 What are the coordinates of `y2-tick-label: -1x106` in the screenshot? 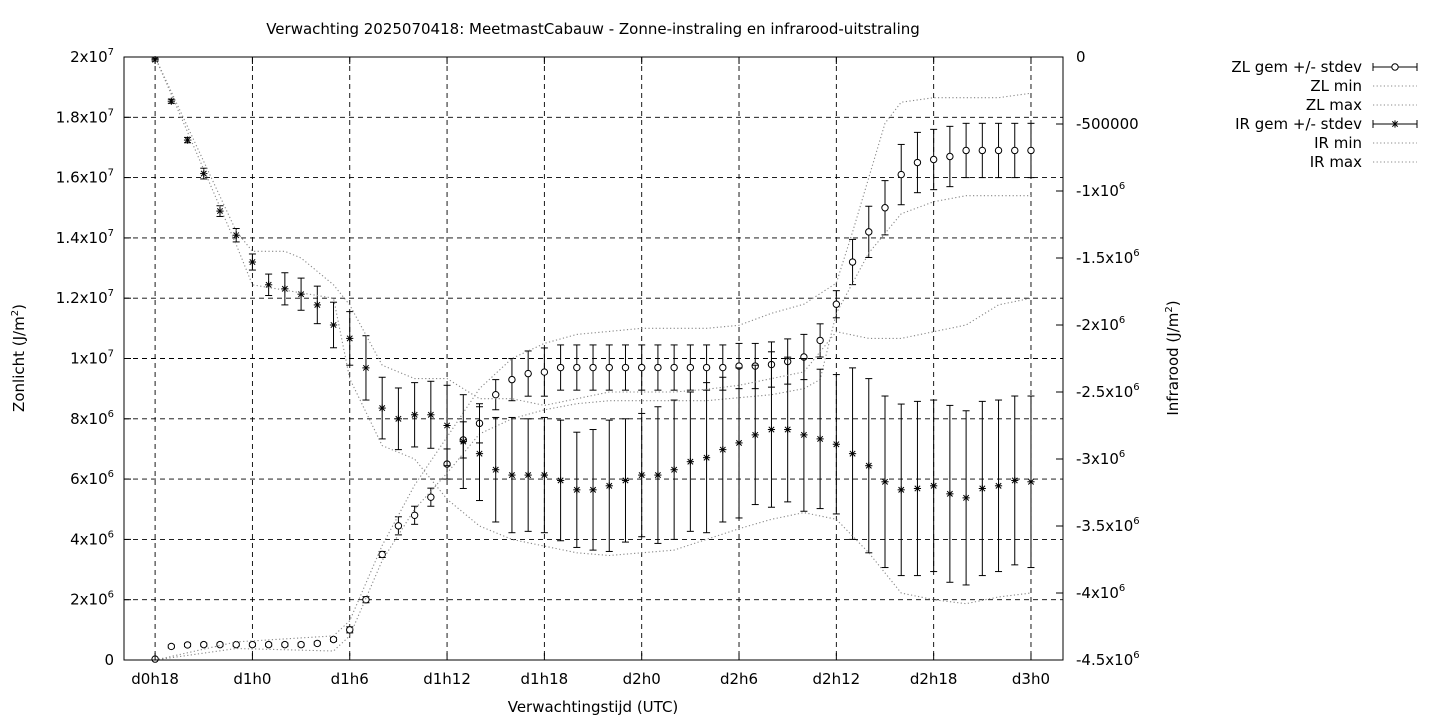 It's located at (1100, 190).